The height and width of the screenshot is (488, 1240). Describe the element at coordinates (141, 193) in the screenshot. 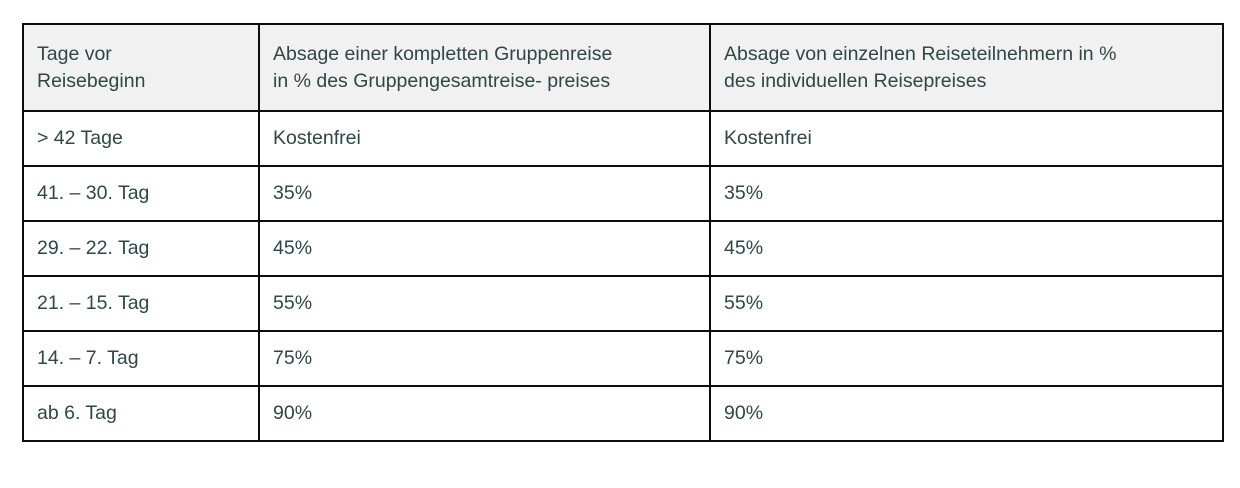

I see `cell-days-range: 41. – 30. Tag` at that location.